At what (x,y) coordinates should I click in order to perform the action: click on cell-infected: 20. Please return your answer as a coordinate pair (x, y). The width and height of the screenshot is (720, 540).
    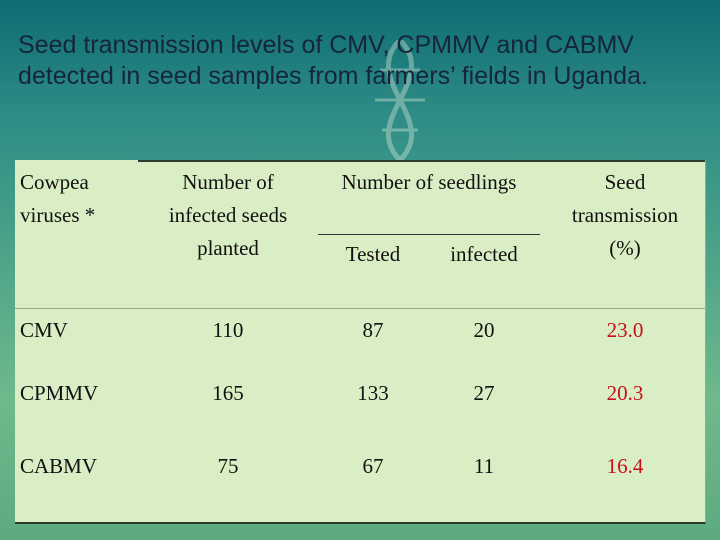
    Looking at the image, I should click on (484, 330).